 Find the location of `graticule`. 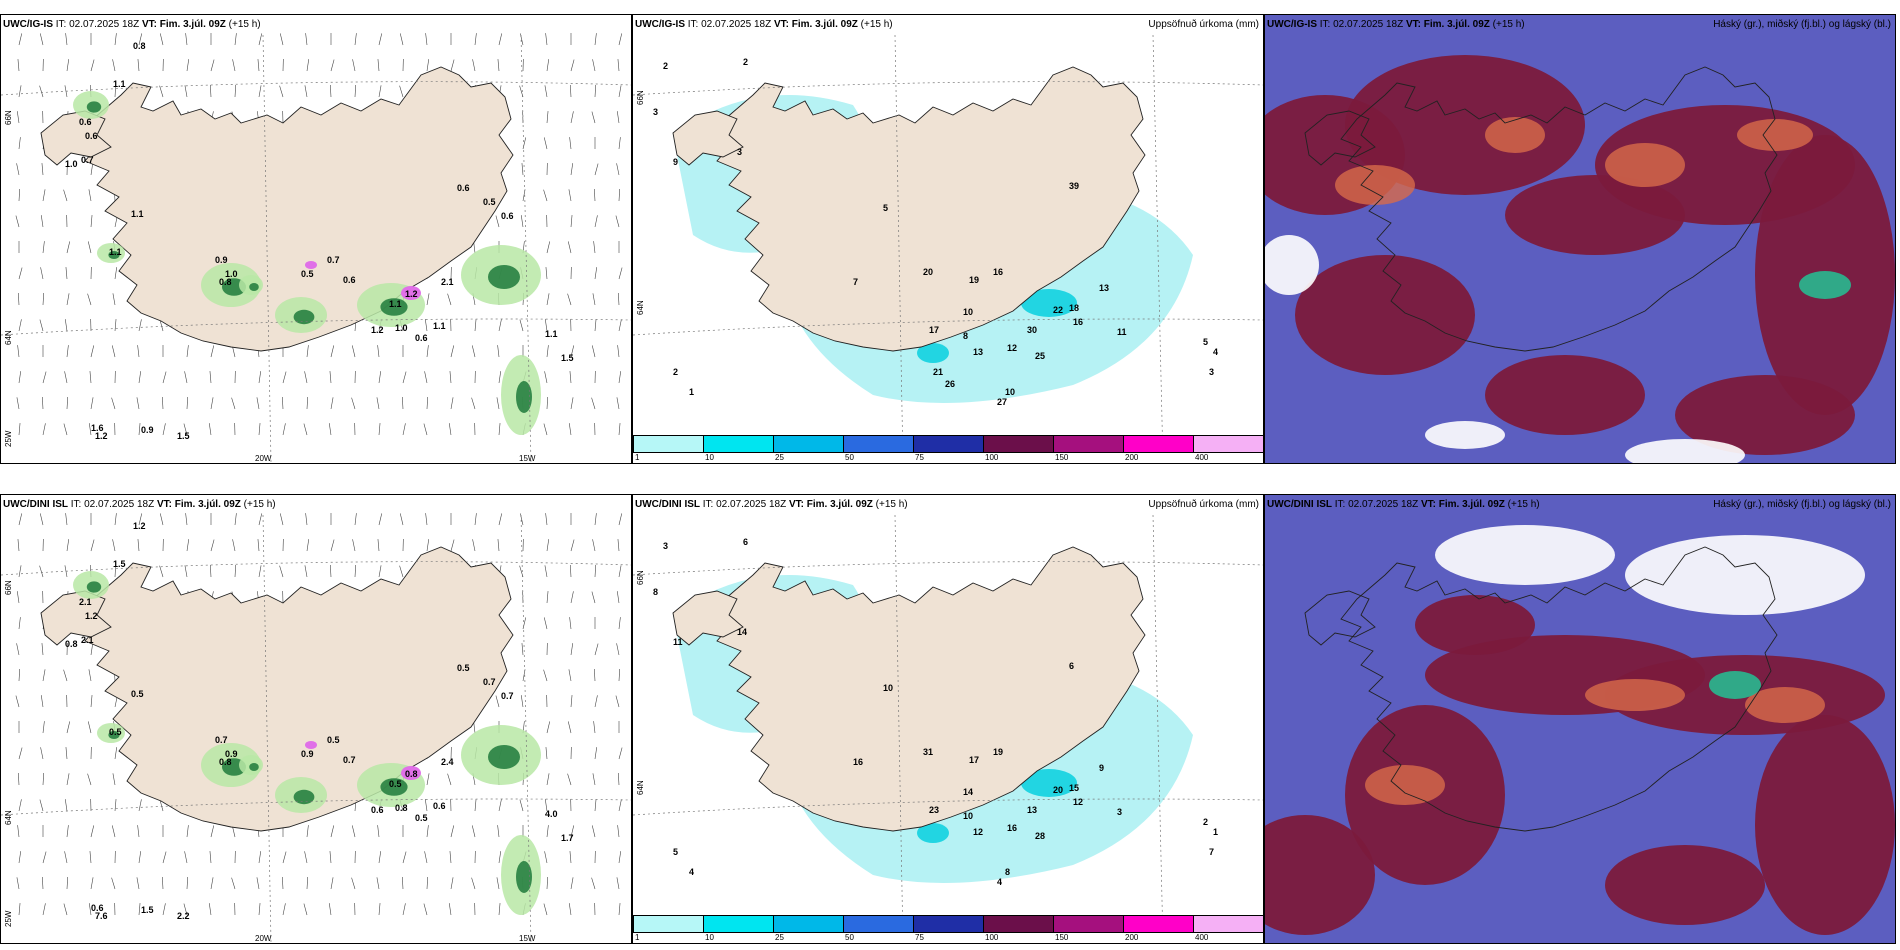

graticule is located at coordinates (316, 248).